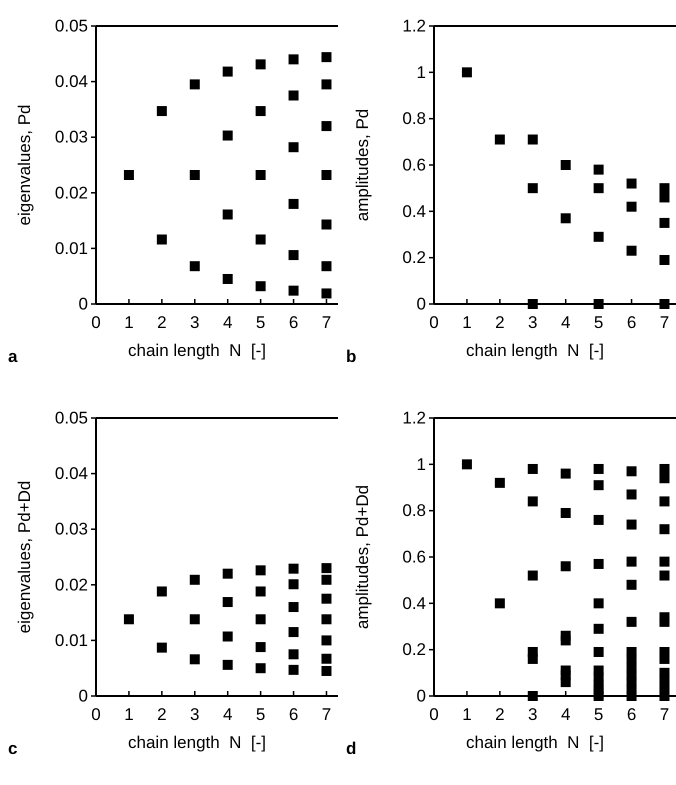 The image size is (676, 785). I want to click on y-axis-title: eigenvalues, Pd, so click(24, 165).